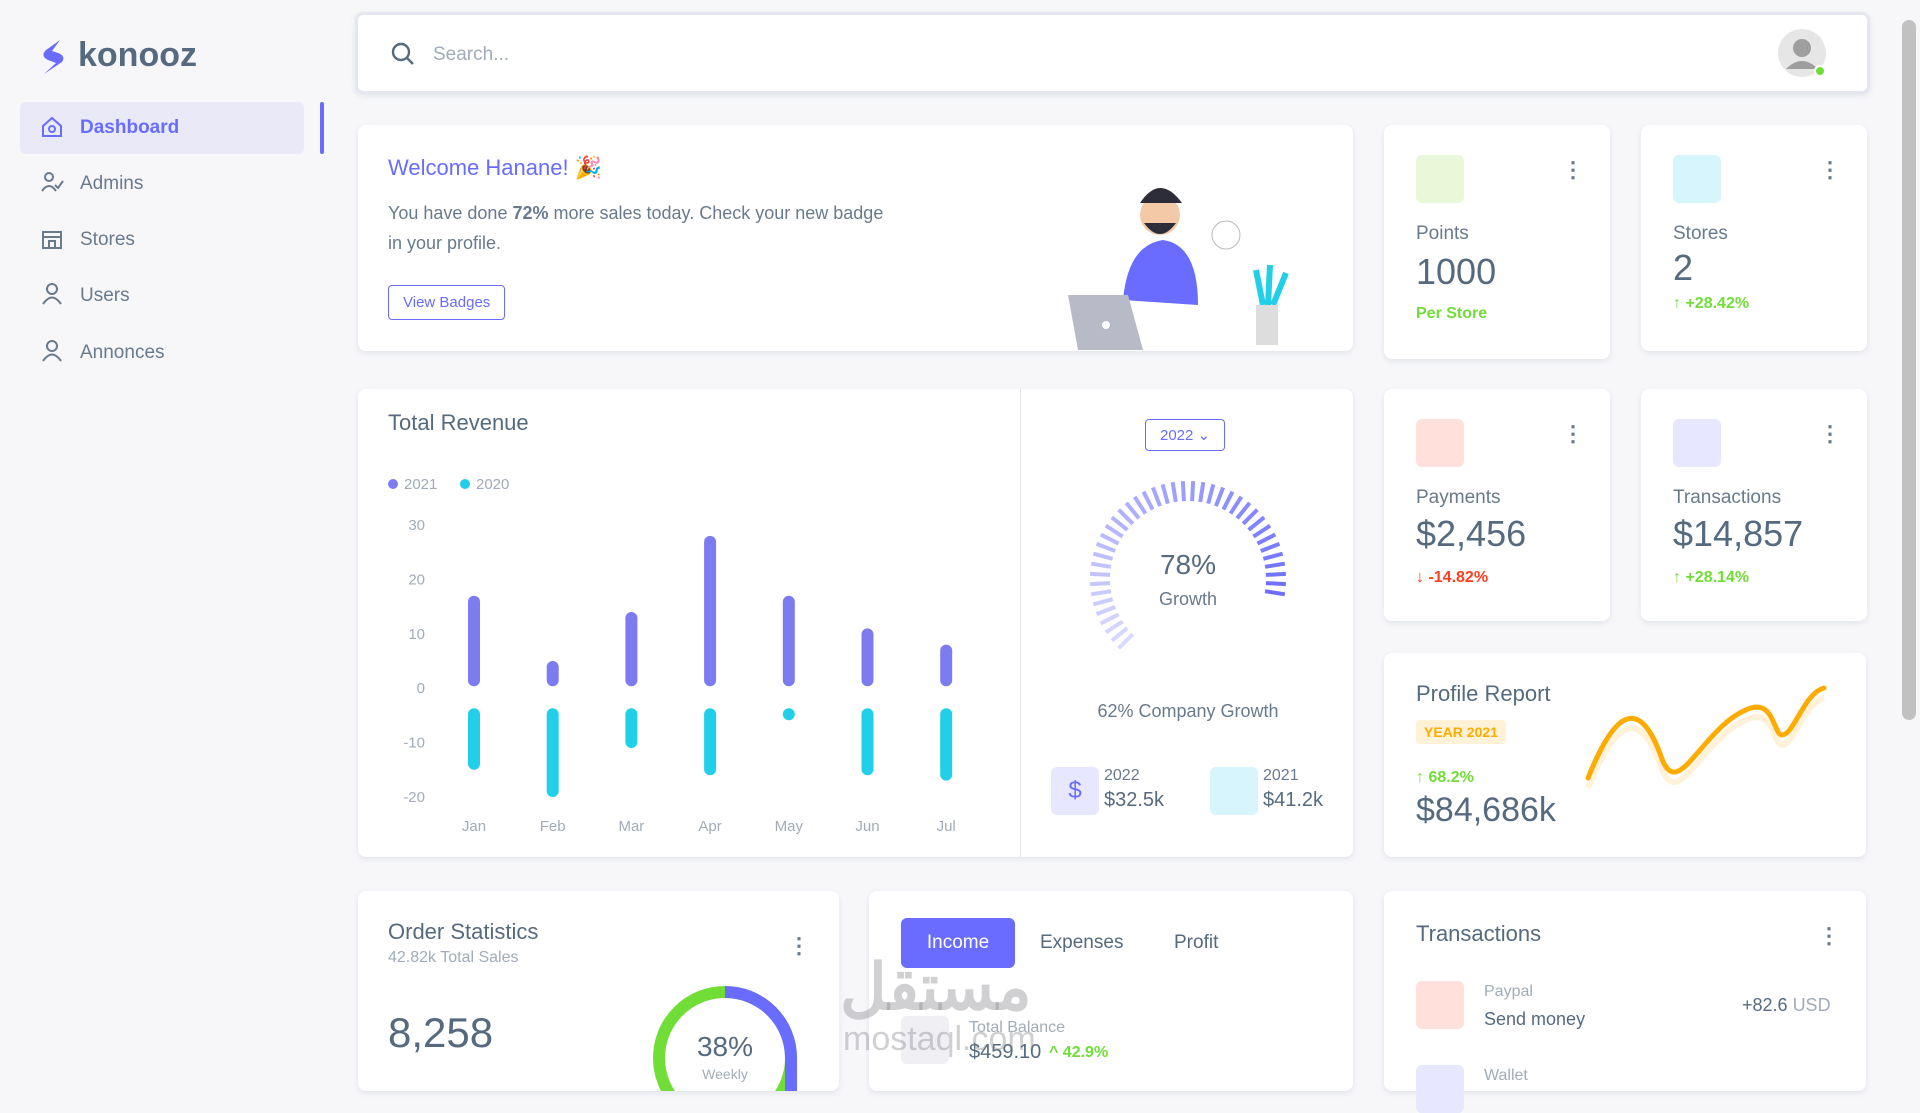  What do you see at coordinates (1196, 942) in the screenshot?
I see `tab: Profit` at bounding box center [1196, 942].